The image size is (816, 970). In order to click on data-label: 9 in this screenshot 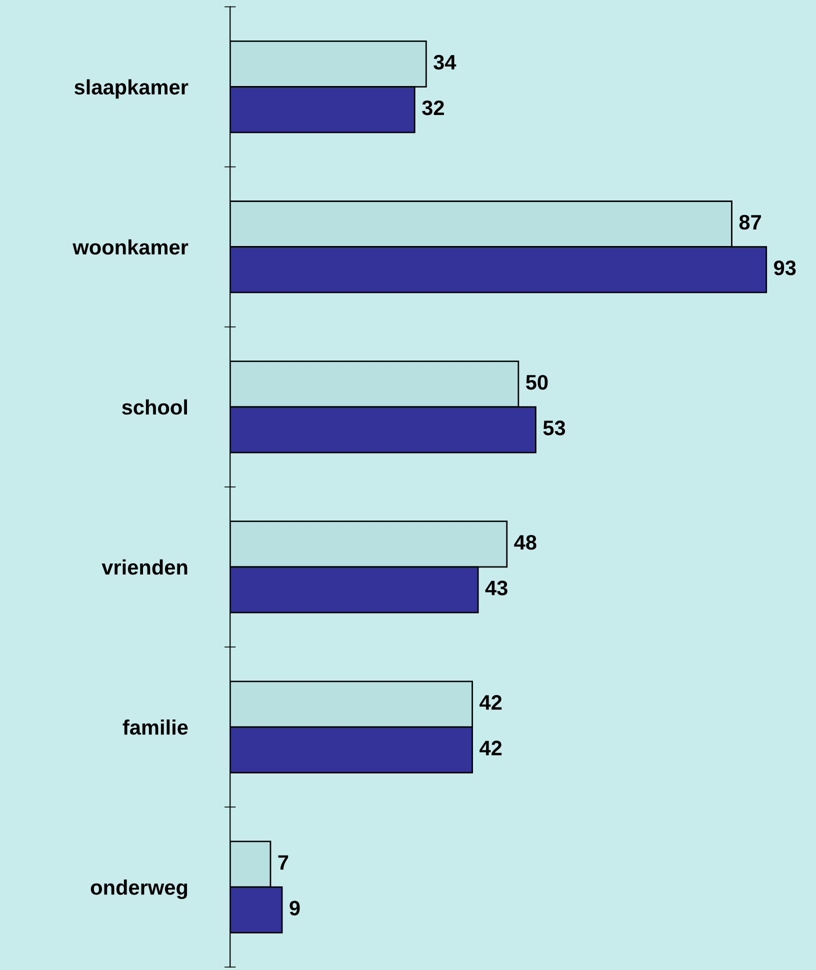, I will do `click(295, 908)`.